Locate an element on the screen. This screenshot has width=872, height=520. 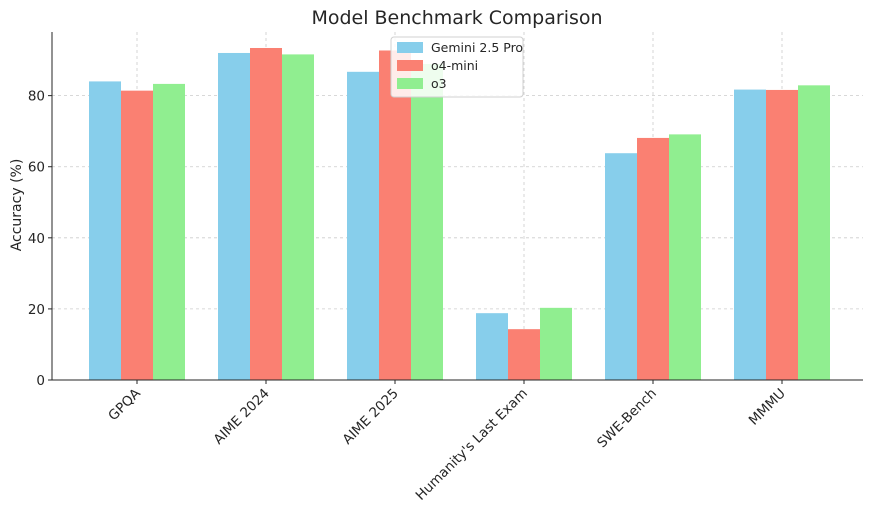
legend-label: o4-mini is located at coordinates (454, 65).